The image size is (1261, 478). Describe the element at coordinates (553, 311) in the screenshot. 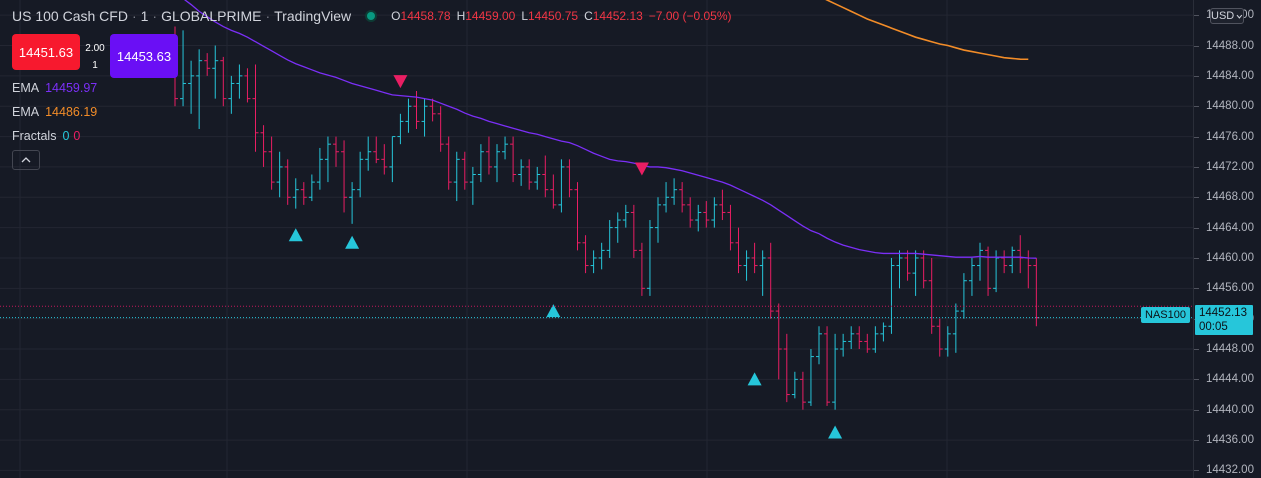

I see `fractal-up-icon` at that location.